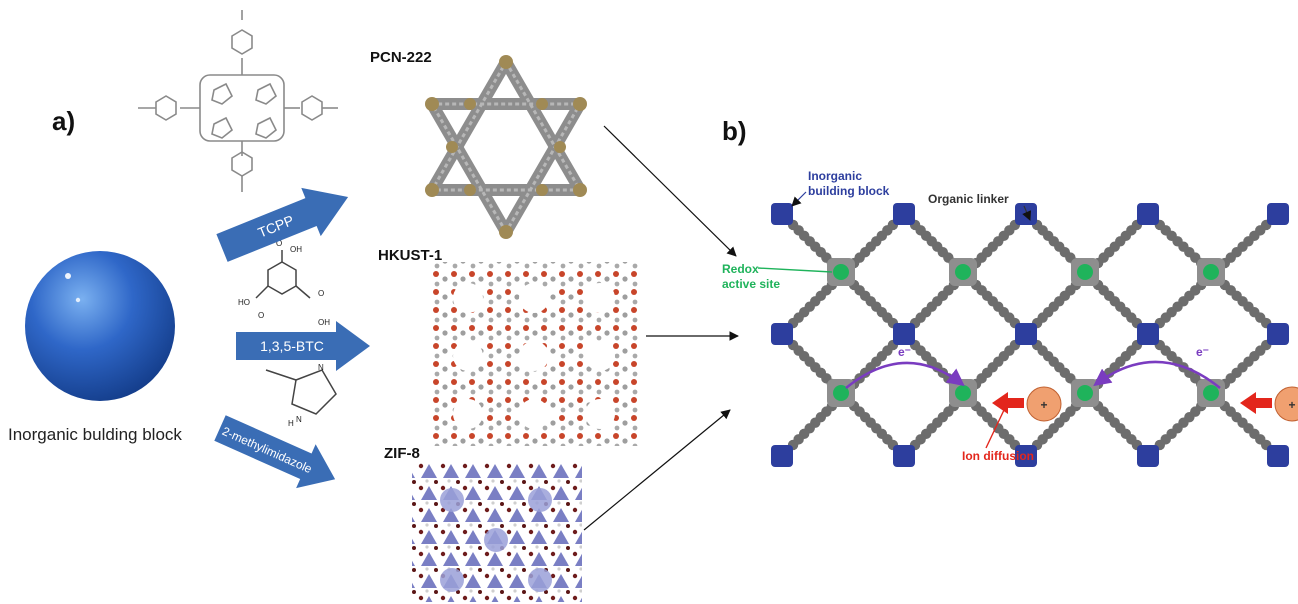 This screenshot has width=1298, height=604. I want to click on ion-arrow-right, so click(1256, 403).